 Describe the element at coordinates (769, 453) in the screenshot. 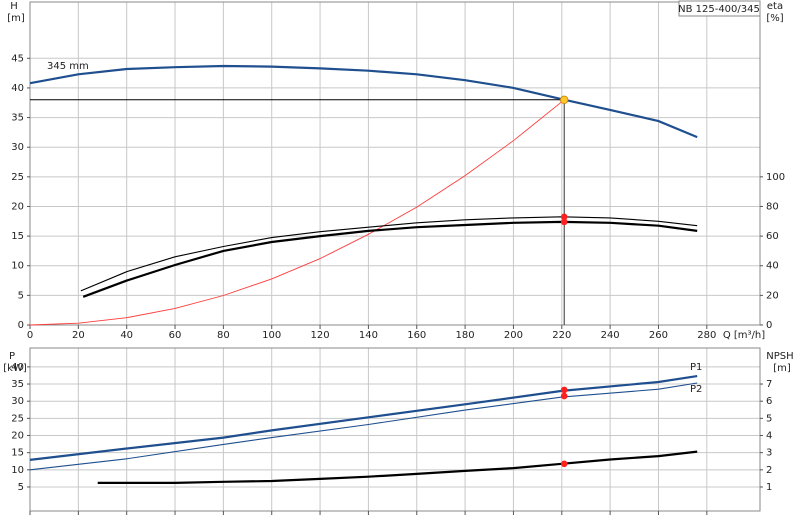

I see `y2-tick-label: 3` at that location.